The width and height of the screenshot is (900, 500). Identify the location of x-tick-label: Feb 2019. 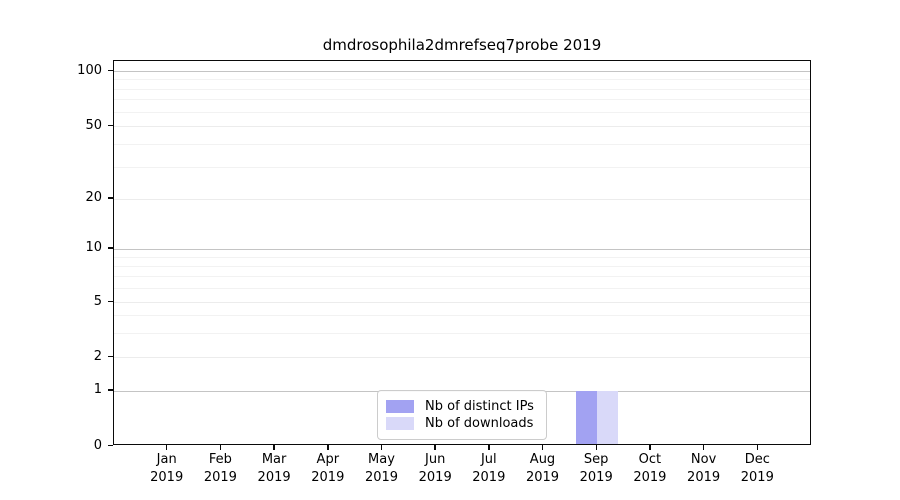
(220, 468).